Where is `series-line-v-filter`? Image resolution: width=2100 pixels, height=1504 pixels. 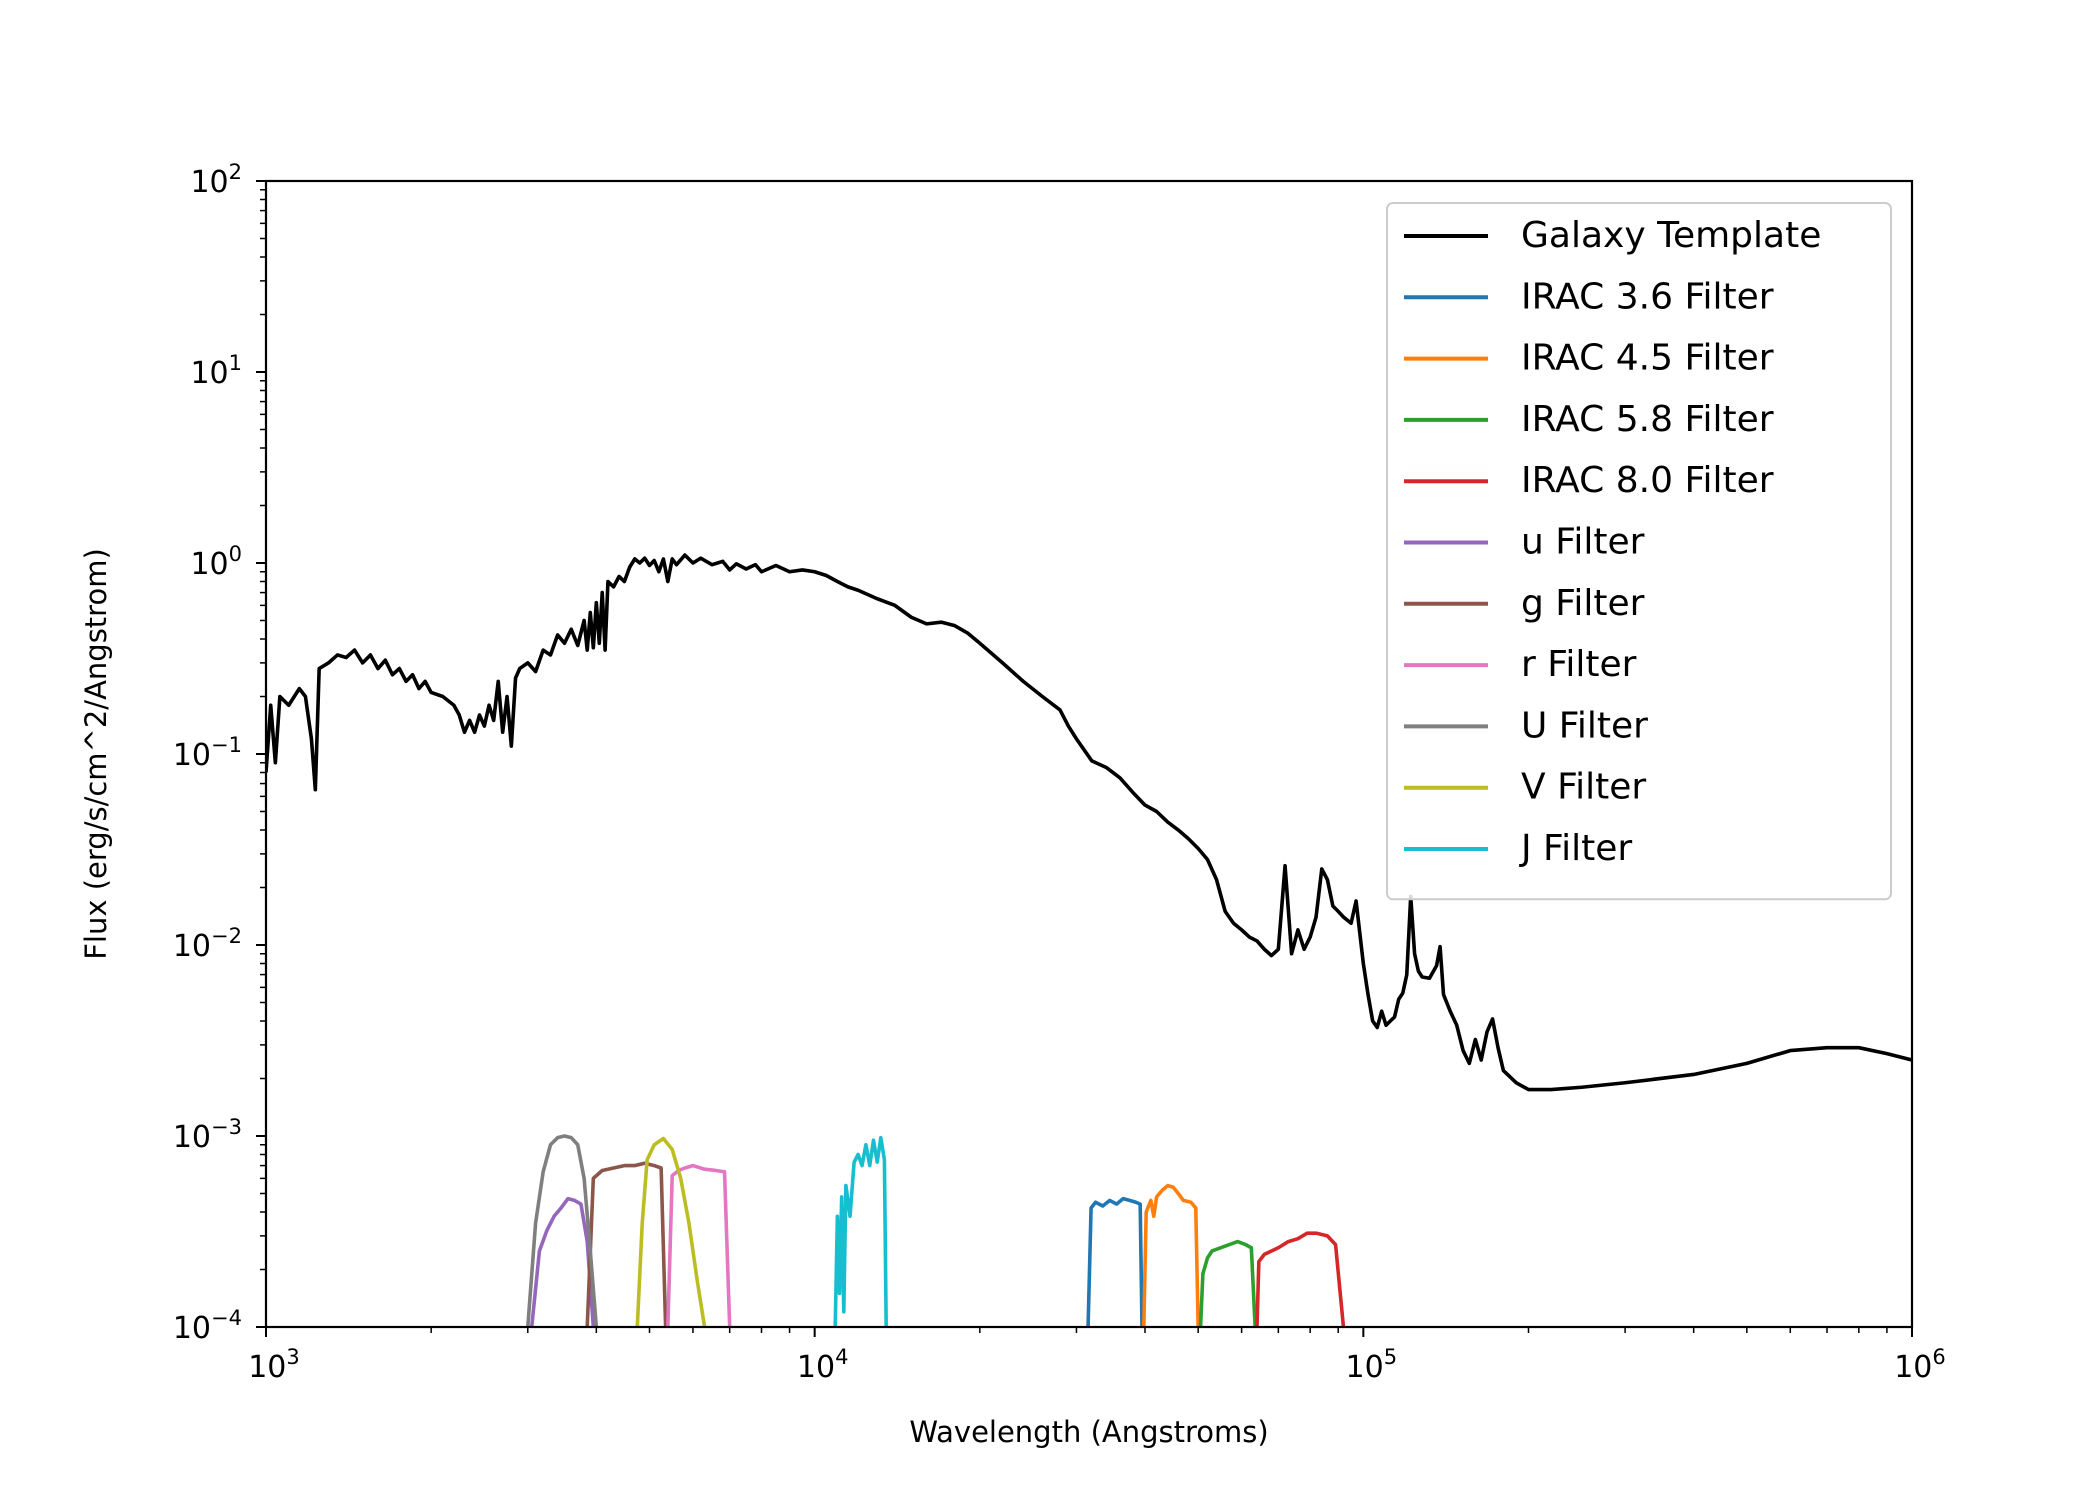
series-line-v-filter is located at coordinates (671, 1231).